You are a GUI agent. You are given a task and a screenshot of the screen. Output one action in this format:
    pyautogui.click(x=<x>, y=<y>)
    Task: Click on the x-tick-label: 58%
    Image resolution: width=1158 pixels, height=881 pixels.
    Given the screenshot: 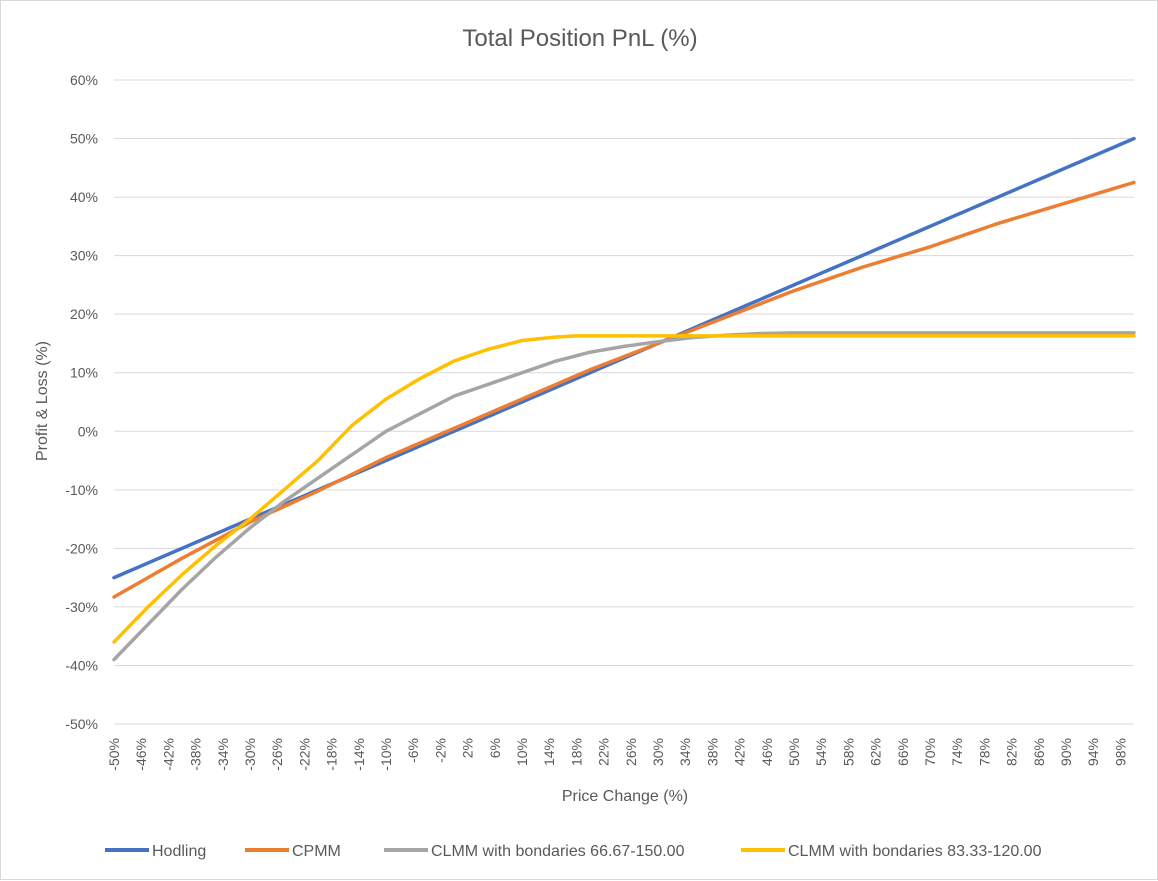 What is the action you would take?
    pyautogui.click(x=848, y=752)
    